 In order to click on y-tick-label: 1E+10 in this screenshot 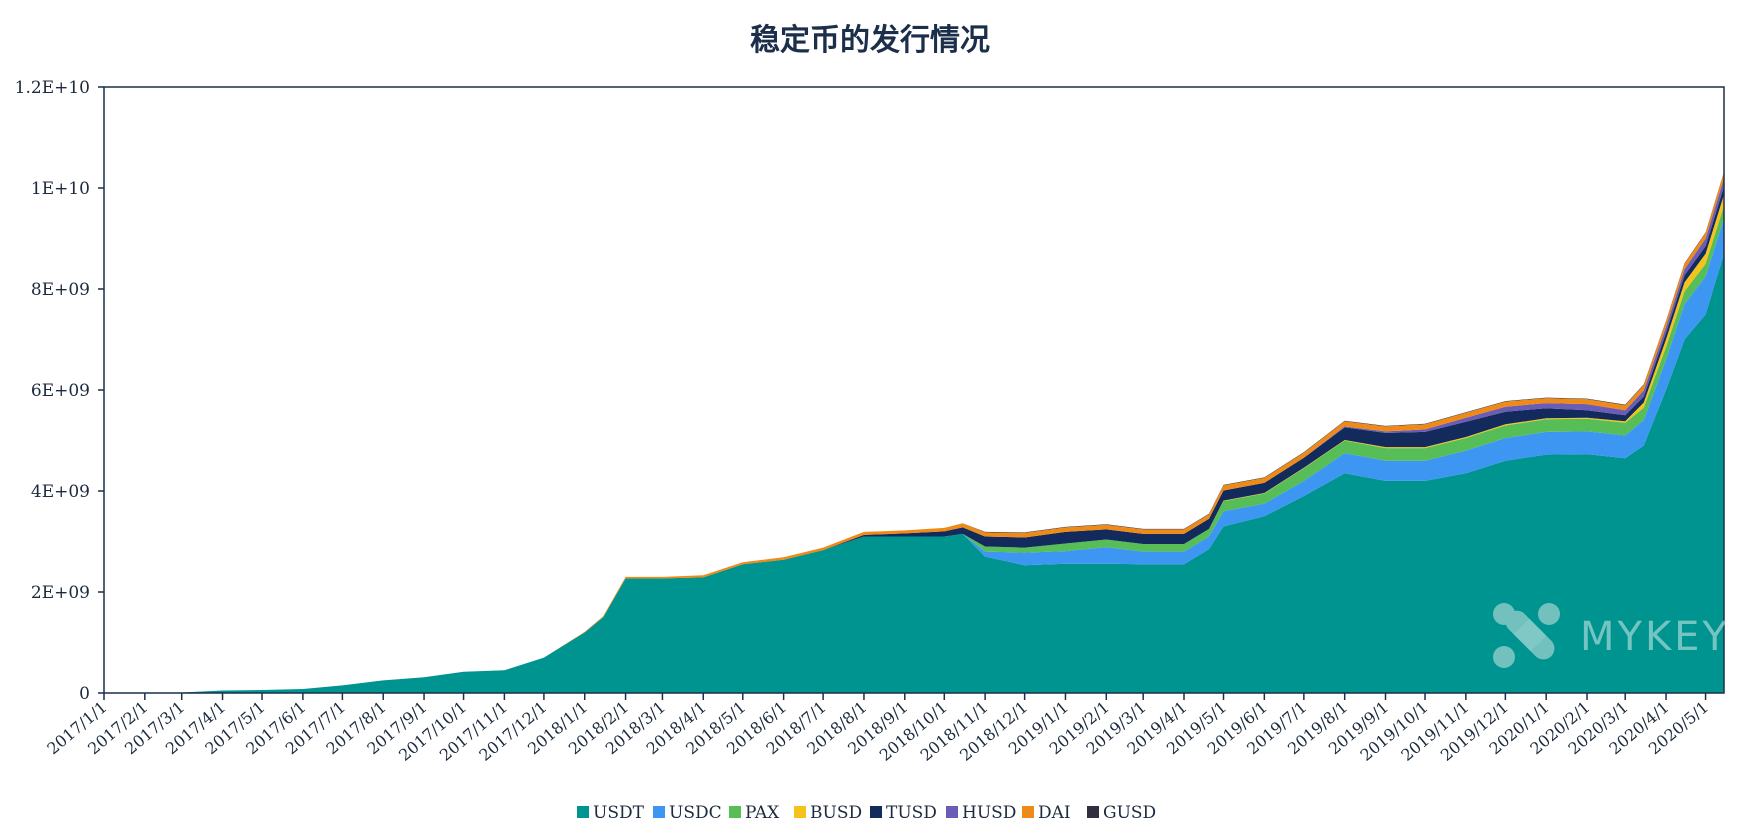, I will do `click(60, 189)`.